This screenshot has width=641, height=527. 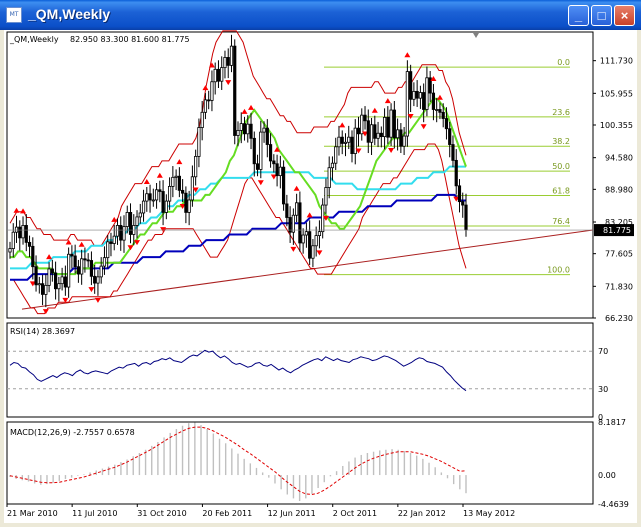 What do you see at coordinates (600, 417) in the screenshot?
I see `rsi-axis-label: 0` at bounding box center [600, 417].